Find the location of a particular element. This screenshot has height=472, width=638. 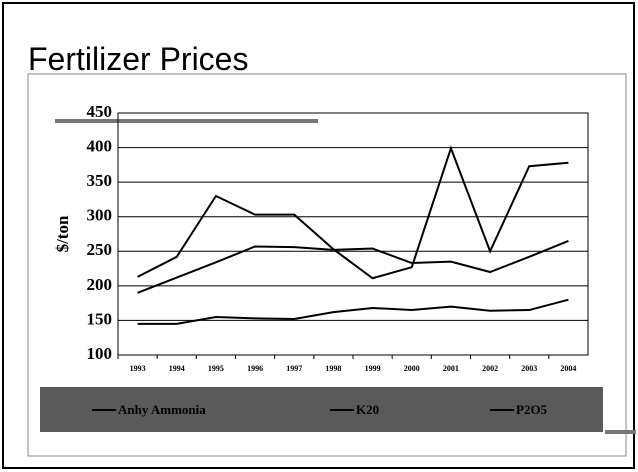

x-tick-label: 2003 is located at coordinates (529, 368).